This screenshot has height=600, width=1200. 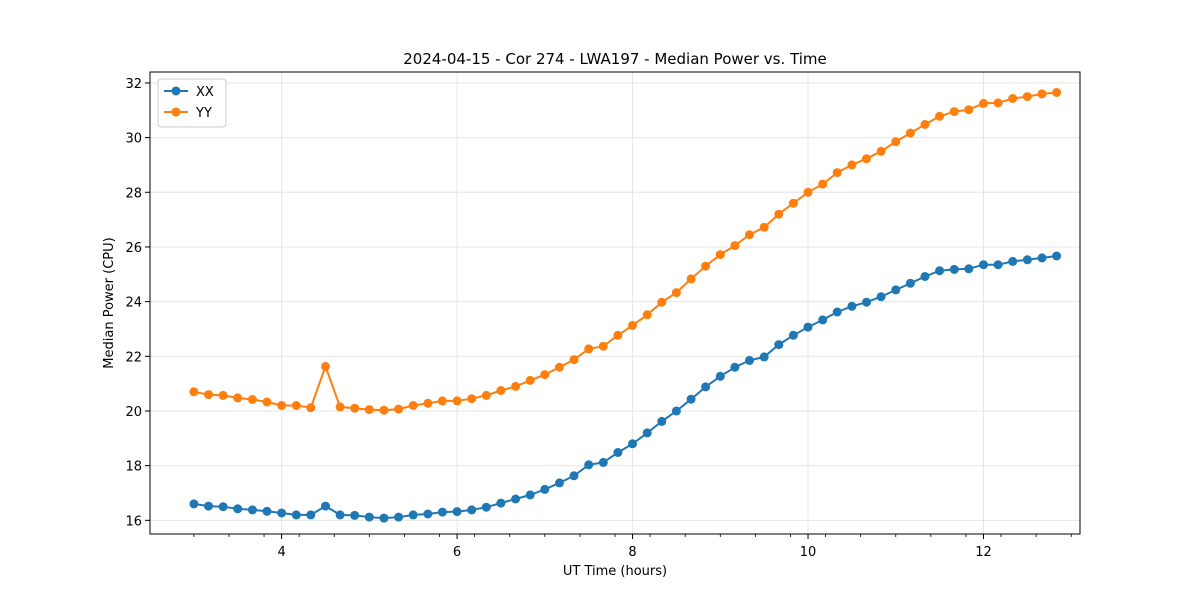 I want to click on y-tick-label: 32, so click(x=133, y=84).